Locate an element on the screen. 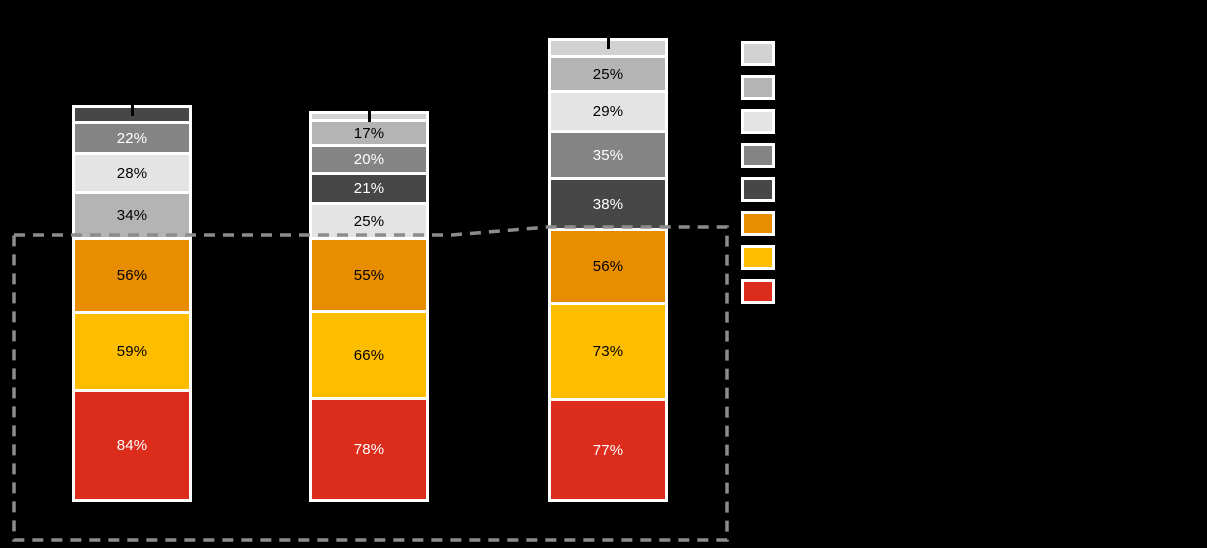 Image resolution: width=1207 pixels, height=548 pixels. stacked-bar: 17% 20% 21% 25% 55% 66% 78% is located at coordinates (369, 301).